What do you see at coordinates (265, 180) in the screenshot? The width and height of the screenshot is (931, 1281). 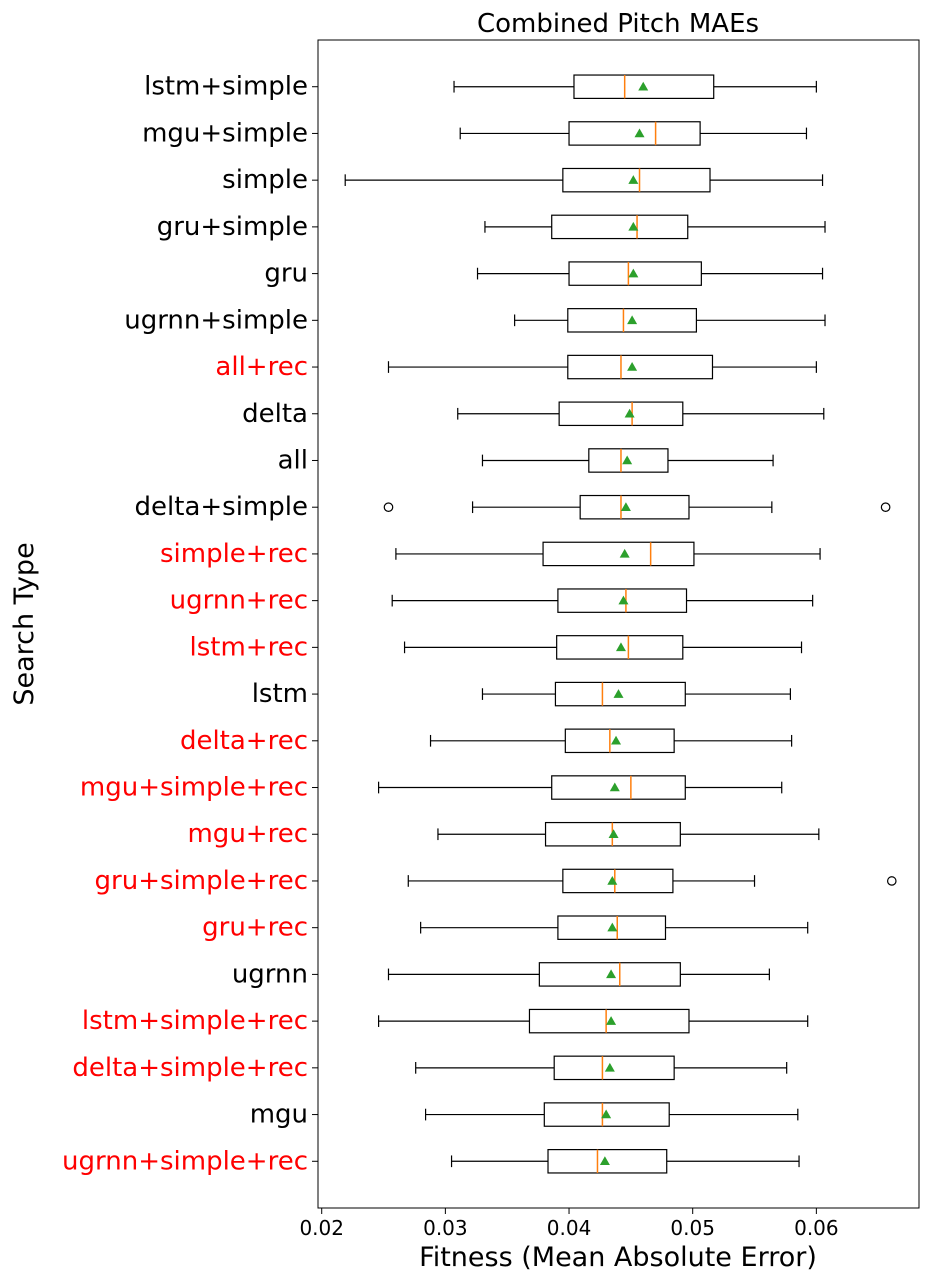 I see `y-tick-label: simple` at bounding box center [265, 180].